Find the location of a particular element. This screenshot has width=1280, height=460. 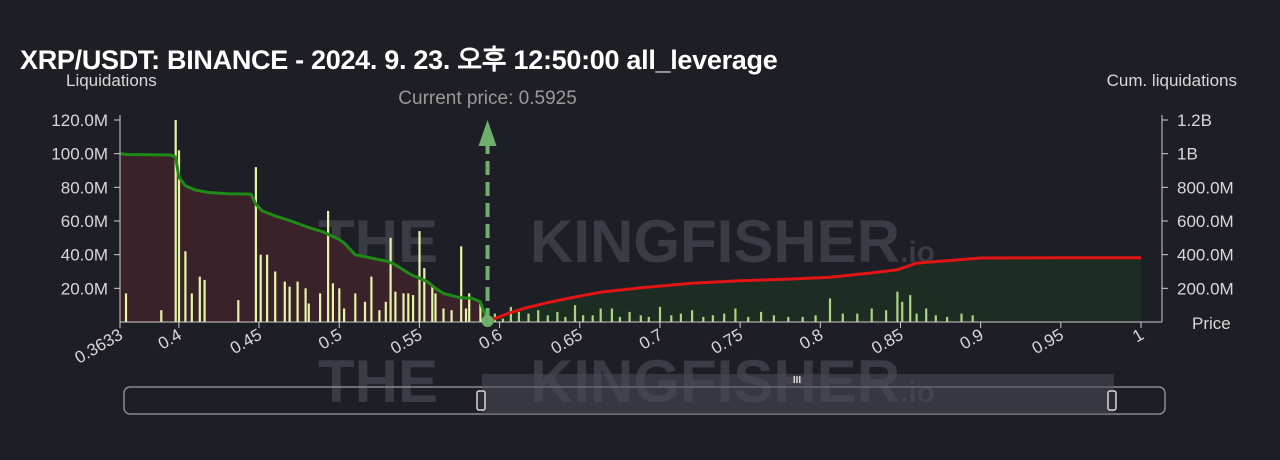

y-tick-label-right: 1.2B is located at coordinates (1194, 120).